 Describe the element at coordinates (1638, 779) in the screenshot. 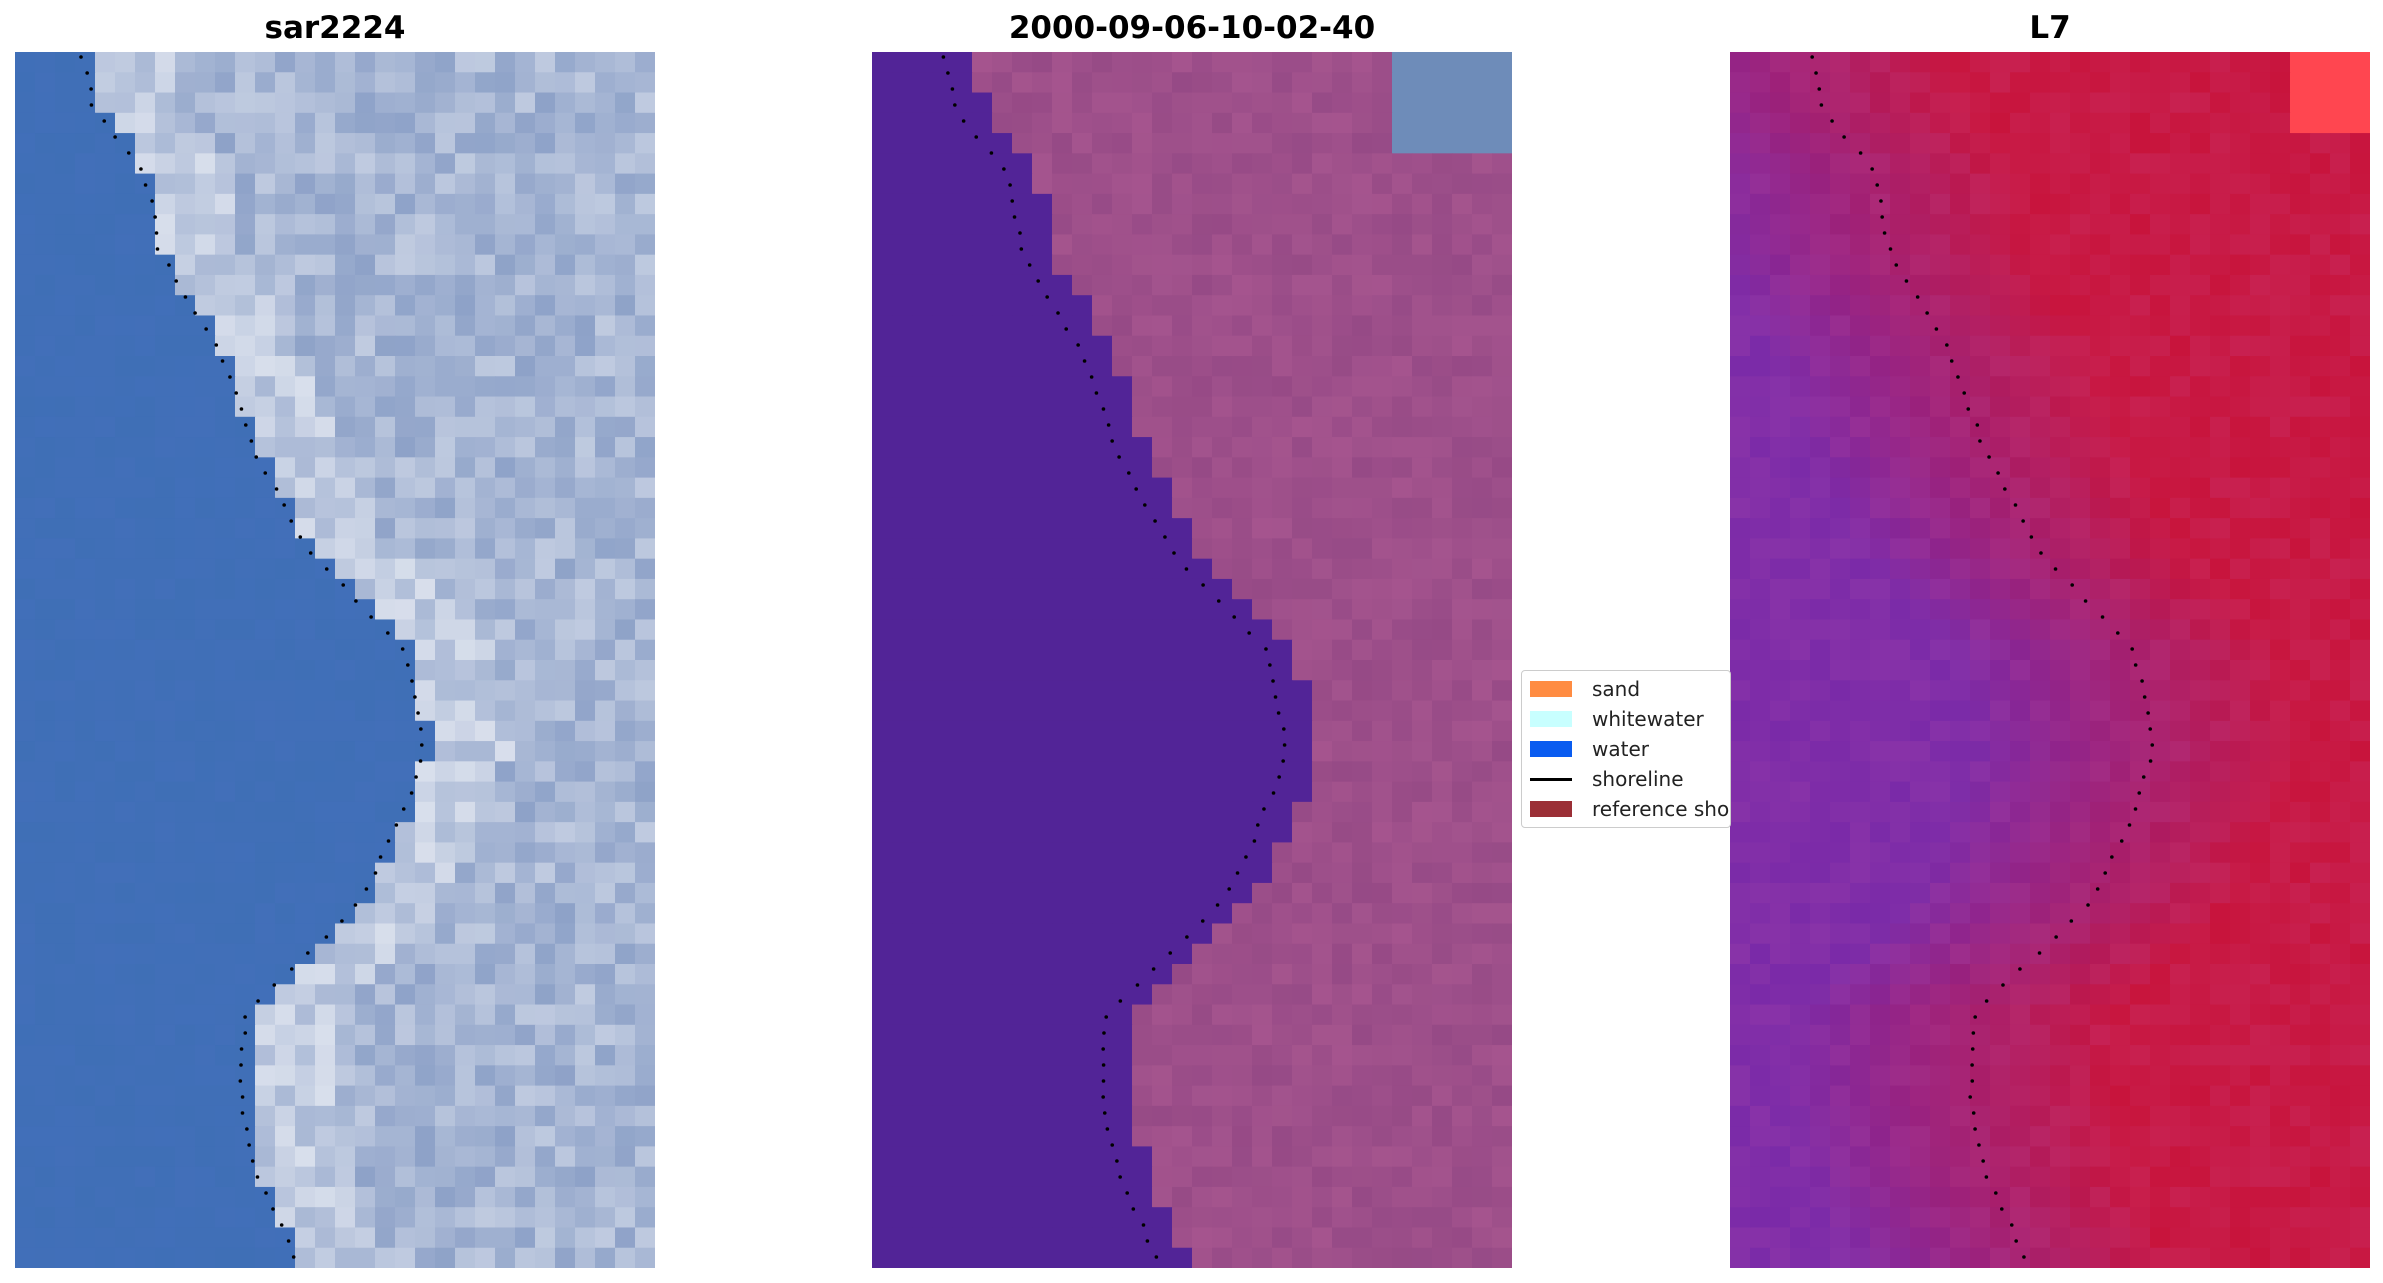

I see `legend-label: shoreline` at that location.